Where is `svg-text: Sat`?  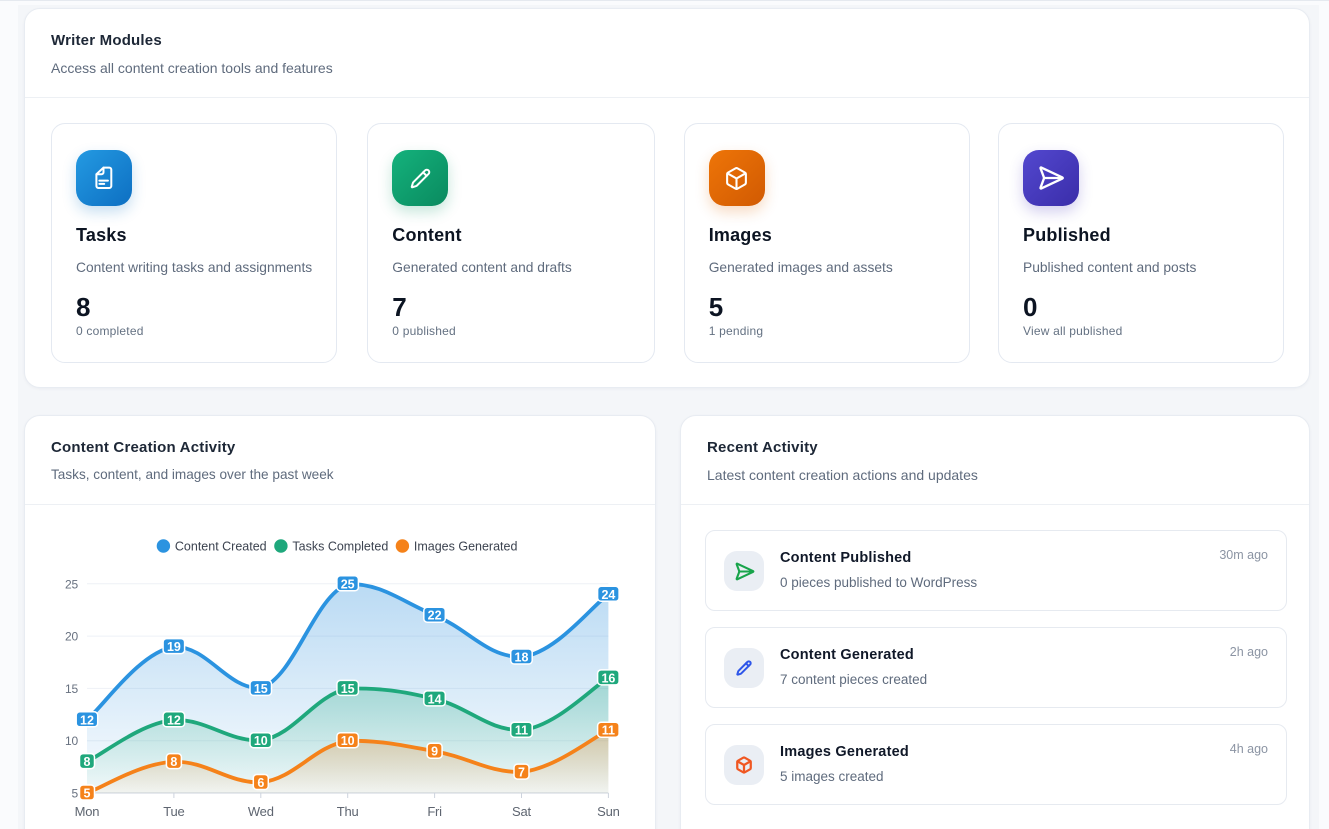 svg-text: Sat is located at coordinates (522, 811).